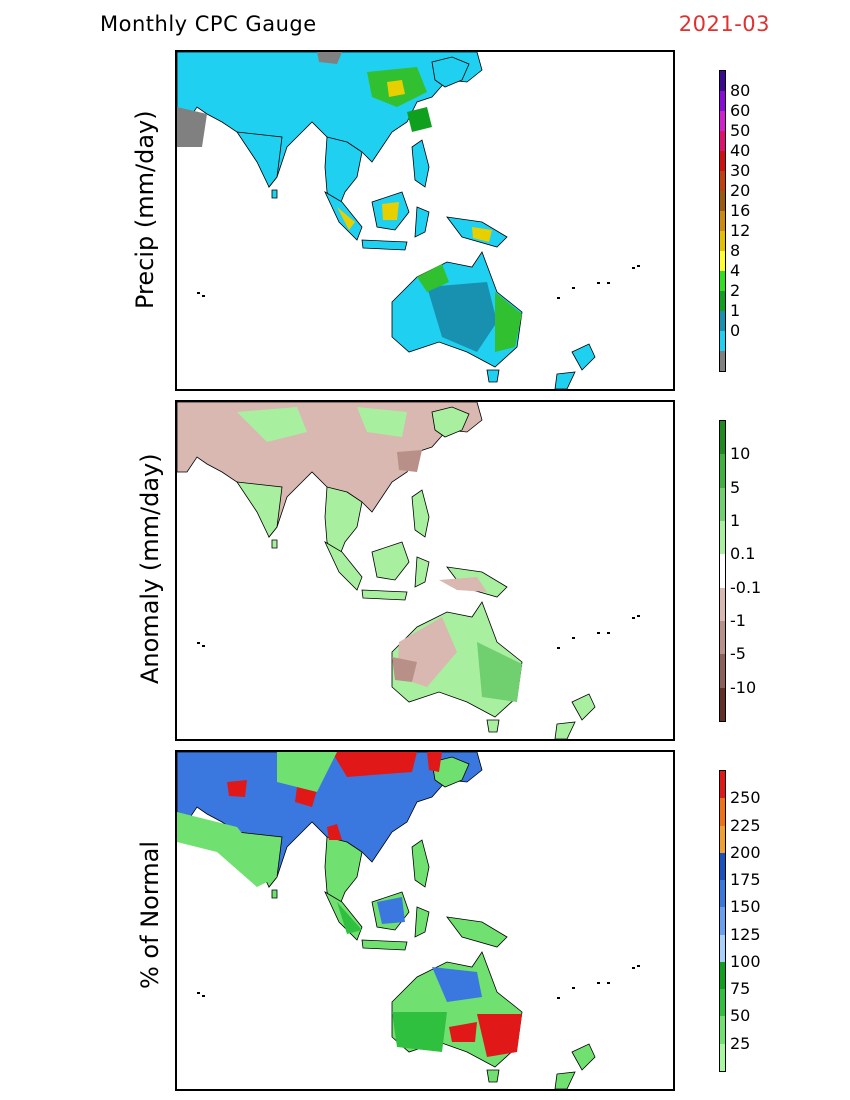 The image size is (850, 1100). Describe the element at coordinates (743, 687) in the screenshot. I see `colorbar-tick-label: -10` at that location.